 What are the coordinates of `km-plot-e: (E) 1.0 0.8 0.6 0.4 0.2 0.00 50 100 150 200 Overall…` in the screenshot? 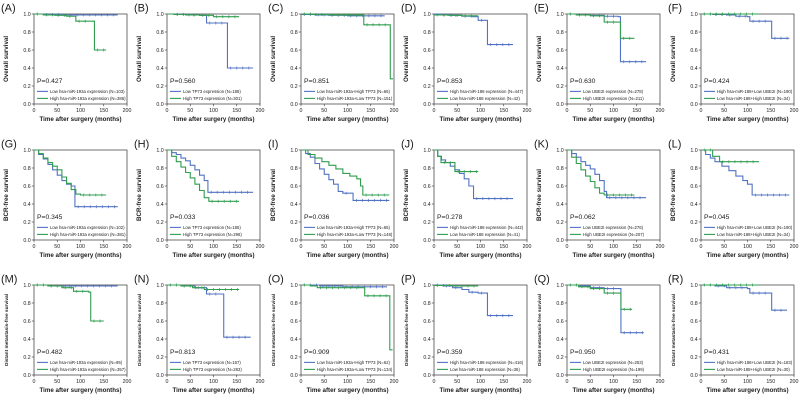 It's located at (599, 62).